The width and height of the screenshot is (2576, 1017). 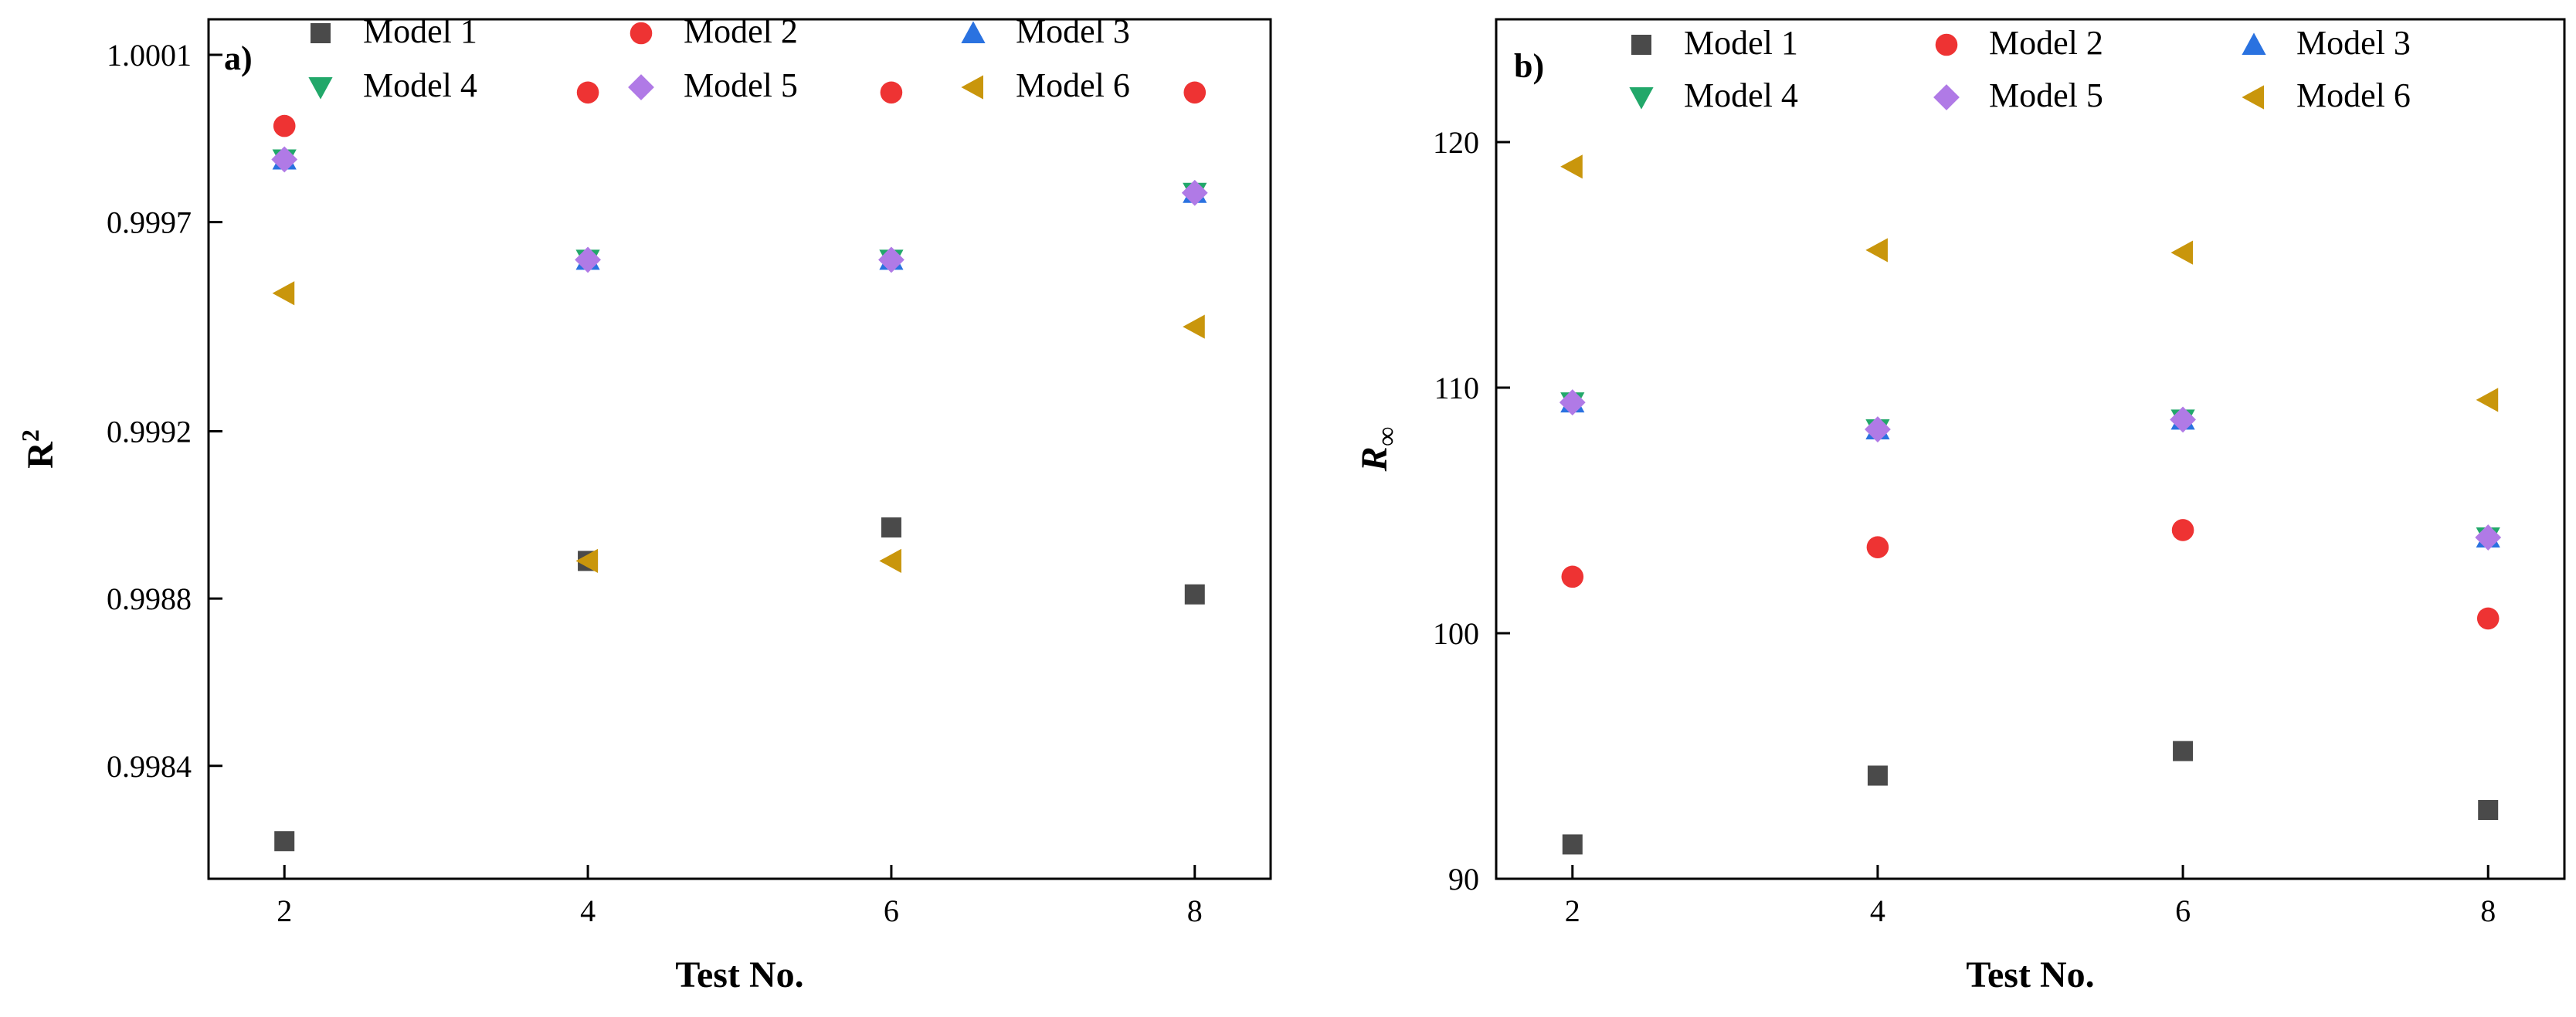 What do you see at coordinates (1529, 66) in the screenshot?
I see `panel-label: b)` at bounding box center [1529, 66].